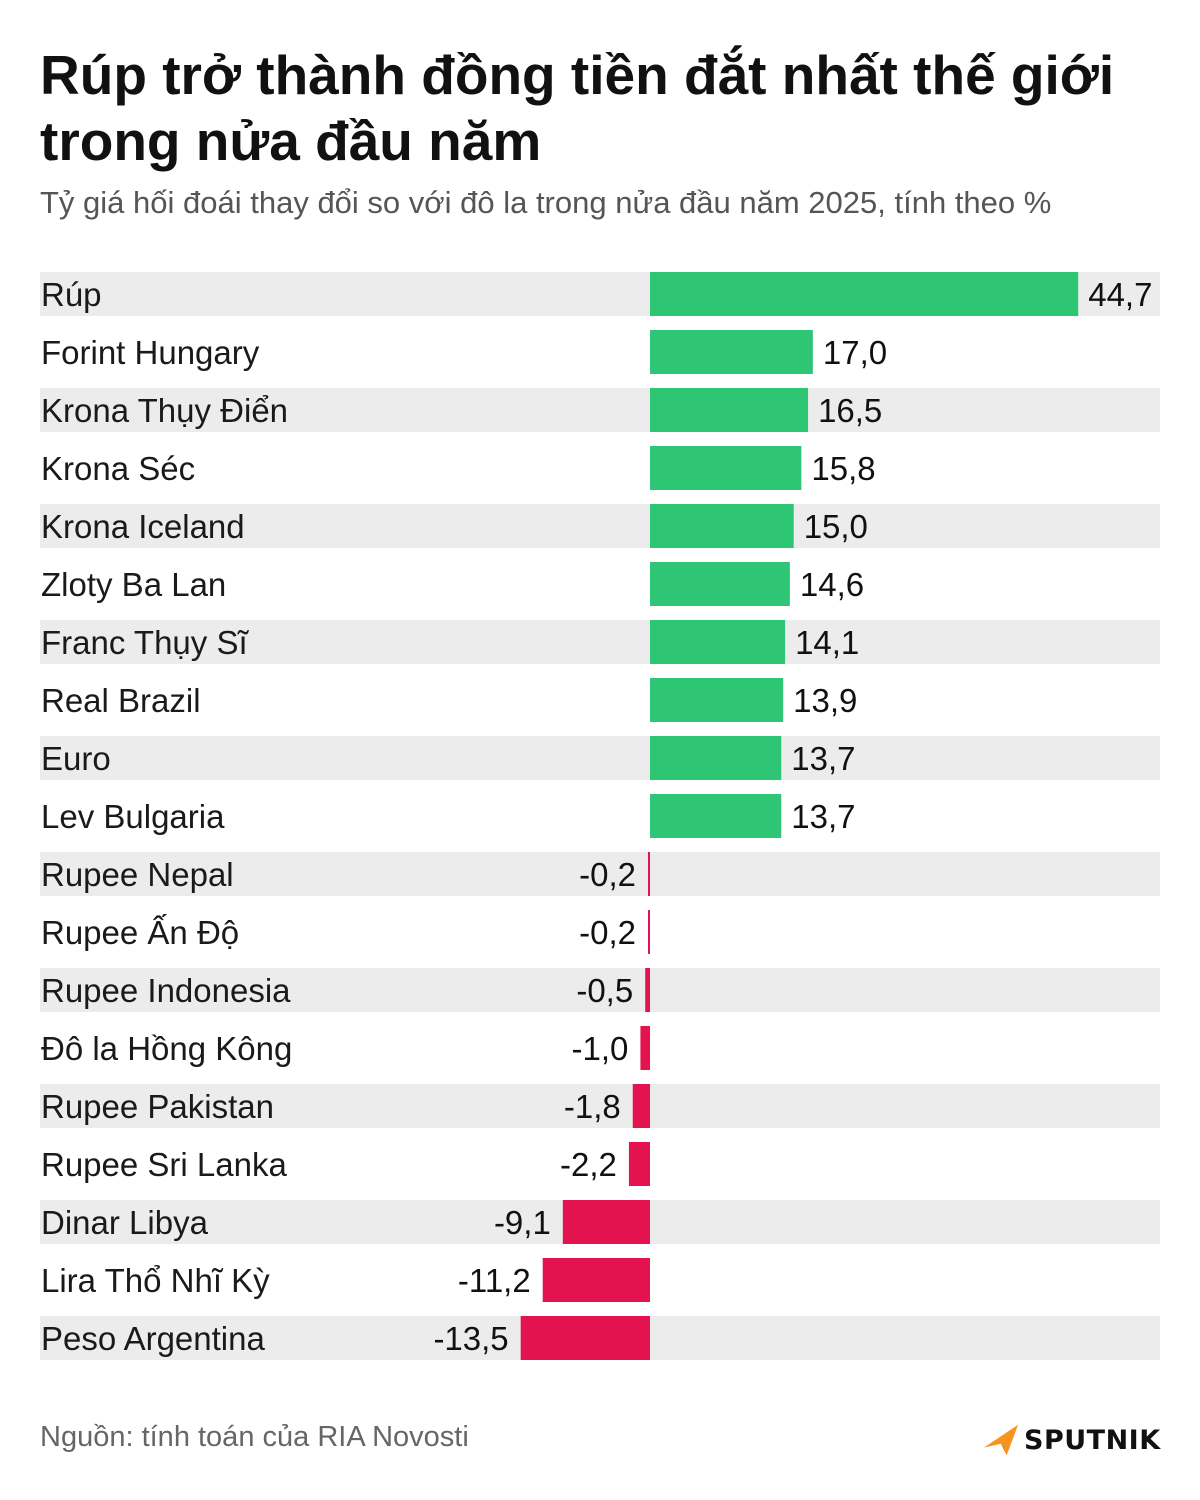  Describe the element at coordinates (137, 874) in the screenshot. I see `category-label: Rupee Nepal` at that location.